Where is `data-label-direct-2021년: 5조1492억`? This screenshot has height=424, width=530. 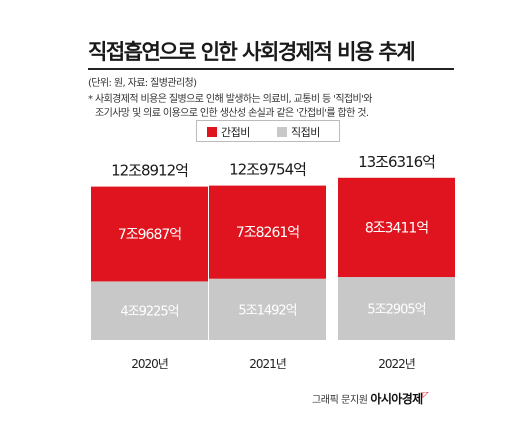 data-label-direct-2021년: 5조1492억 is located at coordinates (267, 310).